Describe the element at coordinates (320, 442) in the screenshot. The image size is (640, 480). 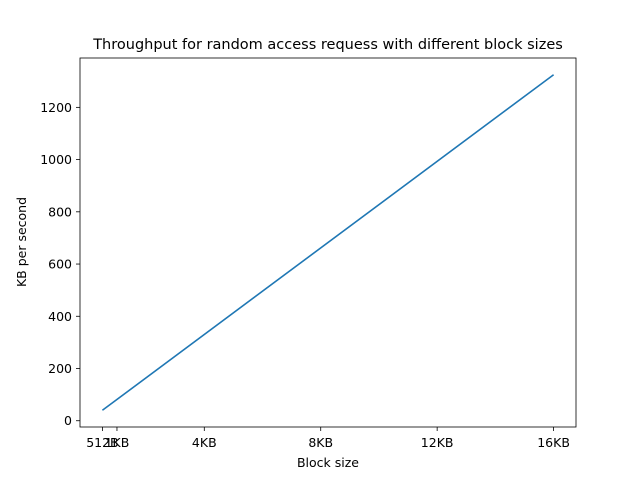
I see `x-tick-label: 8KB` at that location.